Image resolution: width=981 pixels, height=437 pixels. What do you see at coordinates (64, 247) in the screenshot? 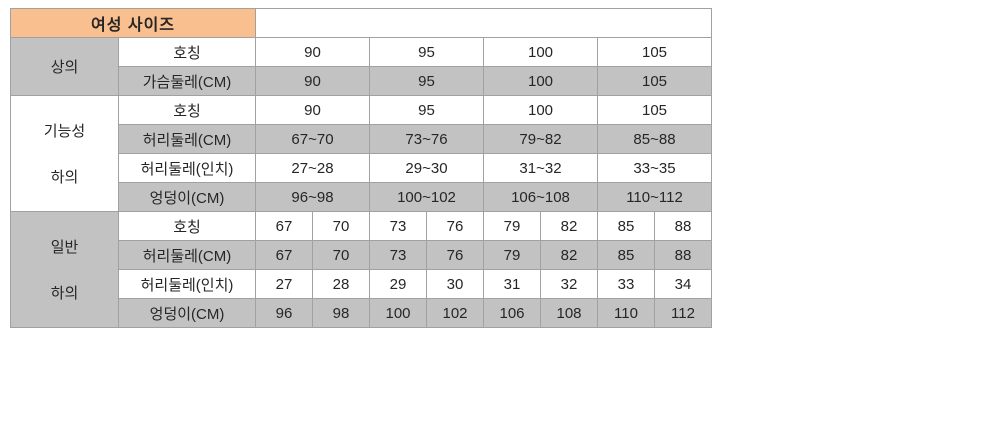
I see `group-label-line: 일반` at bounding box center [64, 247].